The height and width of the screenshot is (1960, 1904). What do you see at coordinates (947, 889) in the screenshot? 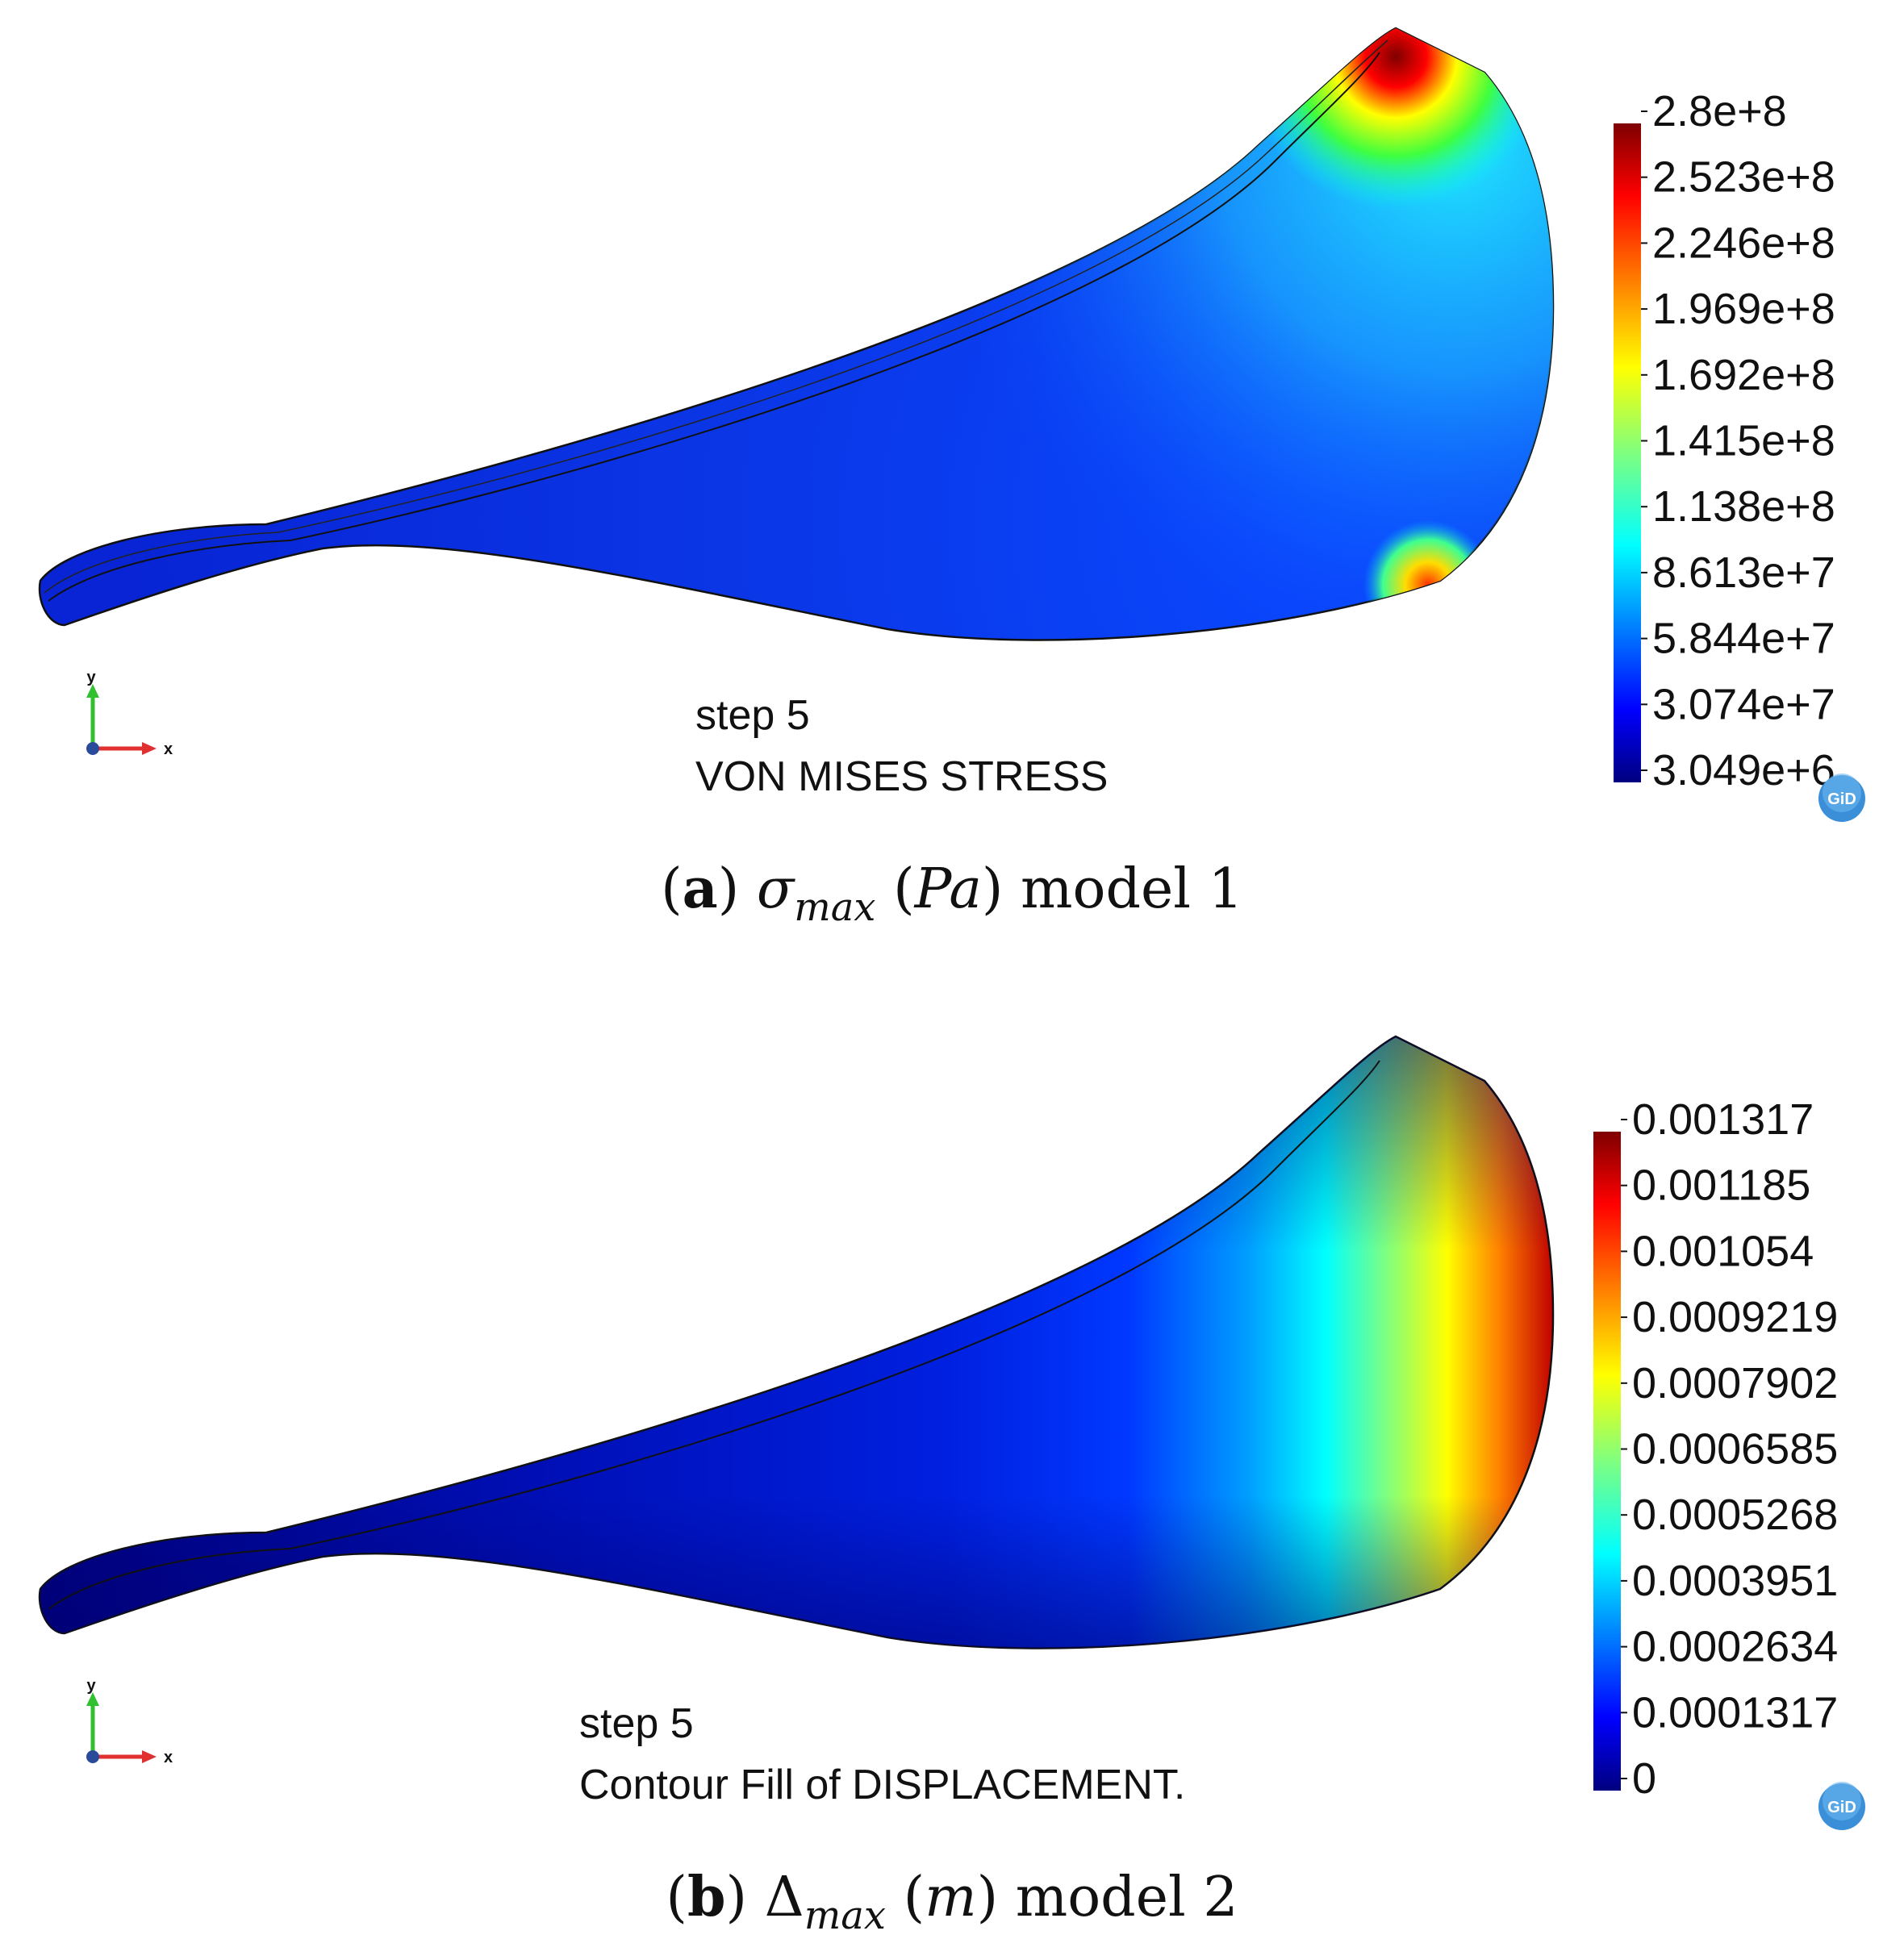
I see `caption-a-unit: Pa` at bounding box center [947, 889].